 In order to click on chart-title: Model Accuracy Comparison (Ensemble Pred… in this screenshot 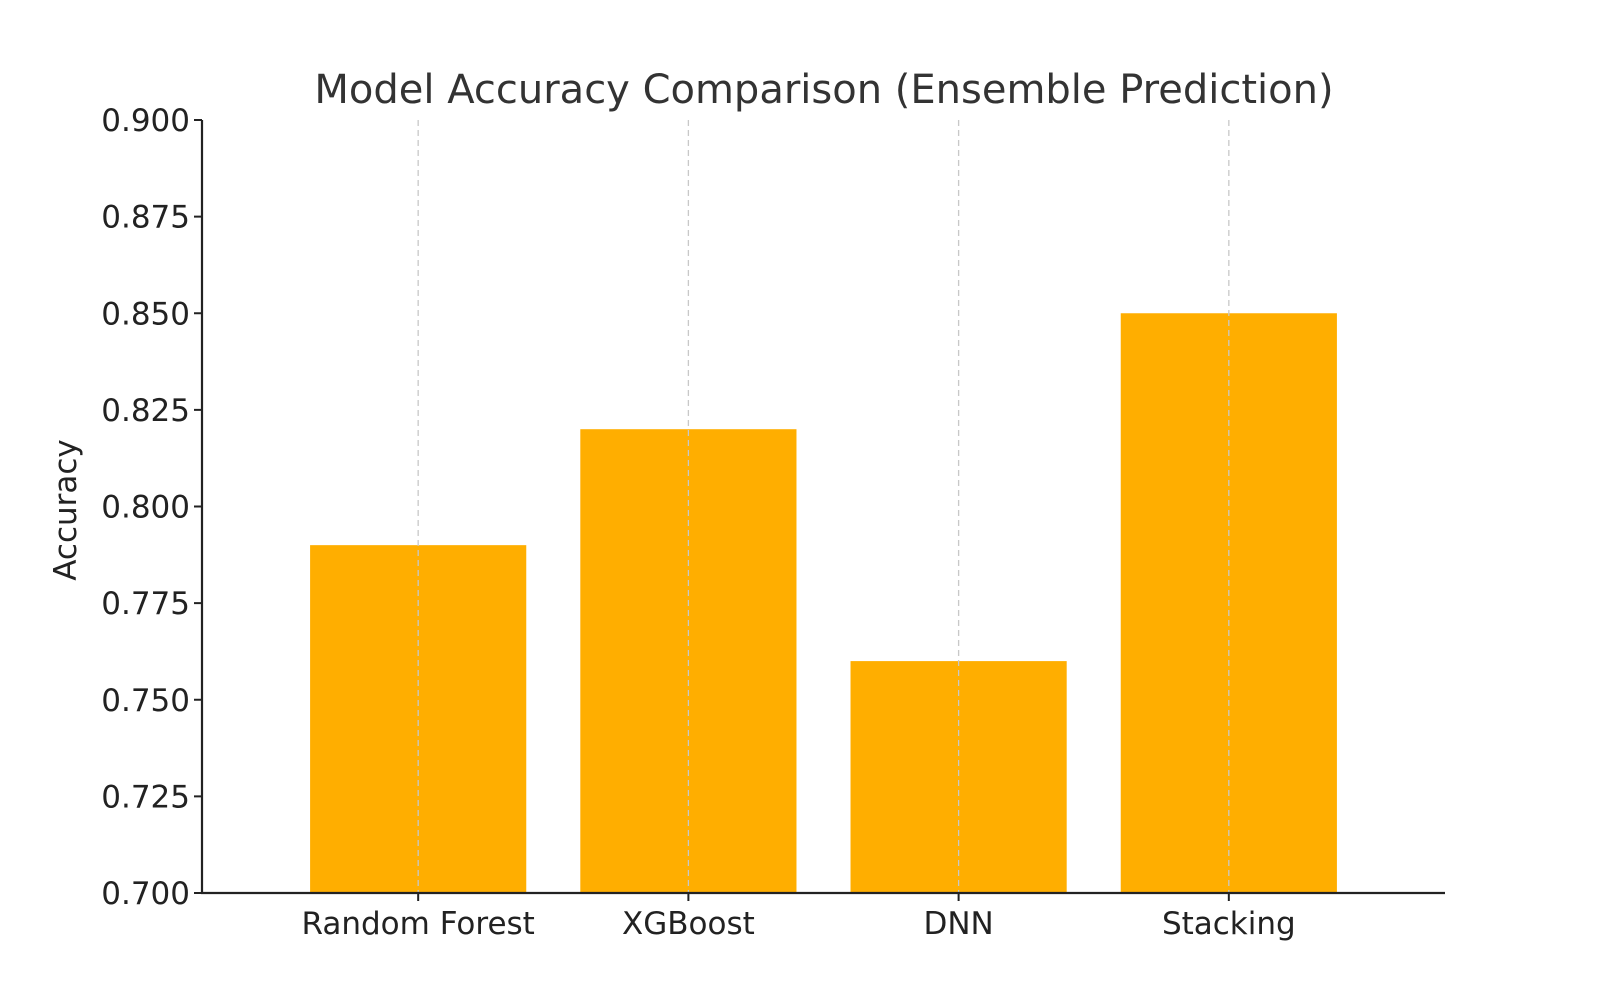, I will do `click(823, 90)`.